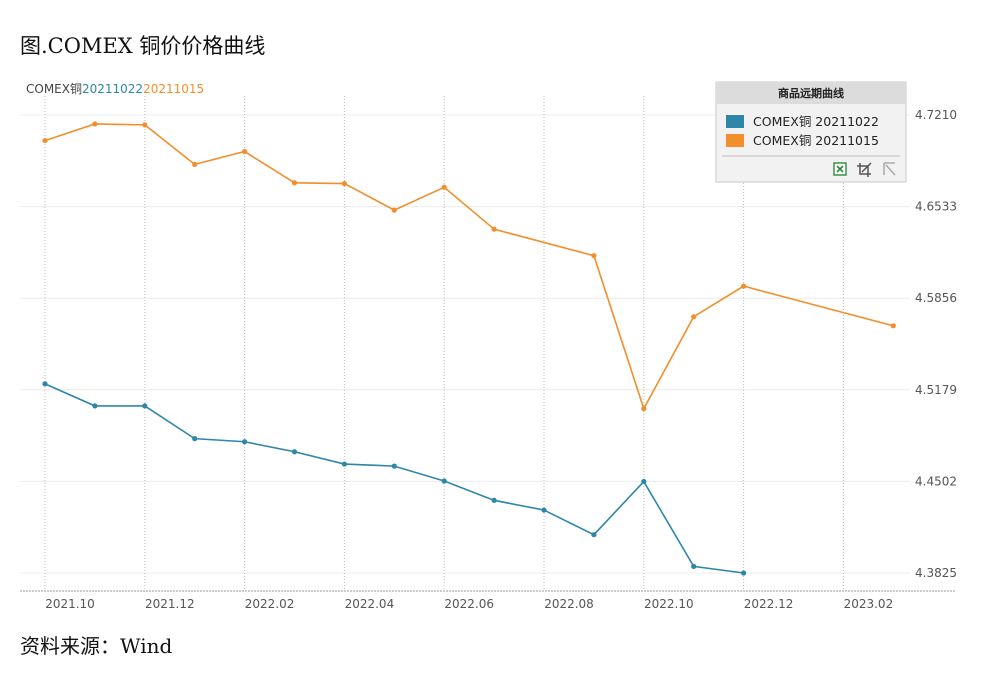 The image size is (1001, 680). Describe the element at coordinates (669, 604) in the screenshot. I see `x-tick-label: 2022.10` at that location.